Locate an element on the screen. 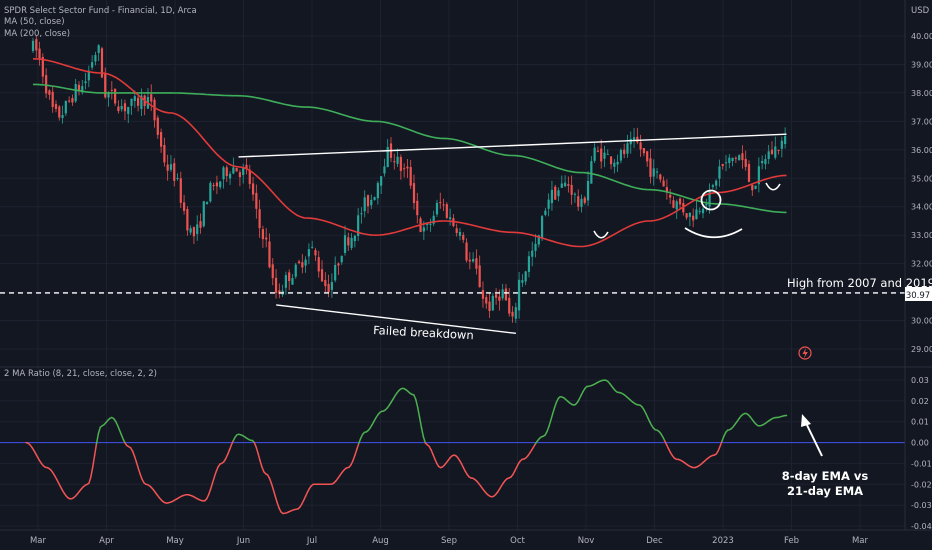 The width and height of the screenshot is (932, 550). y-tick-label: 39.00 is located at coordinates (921, 64).